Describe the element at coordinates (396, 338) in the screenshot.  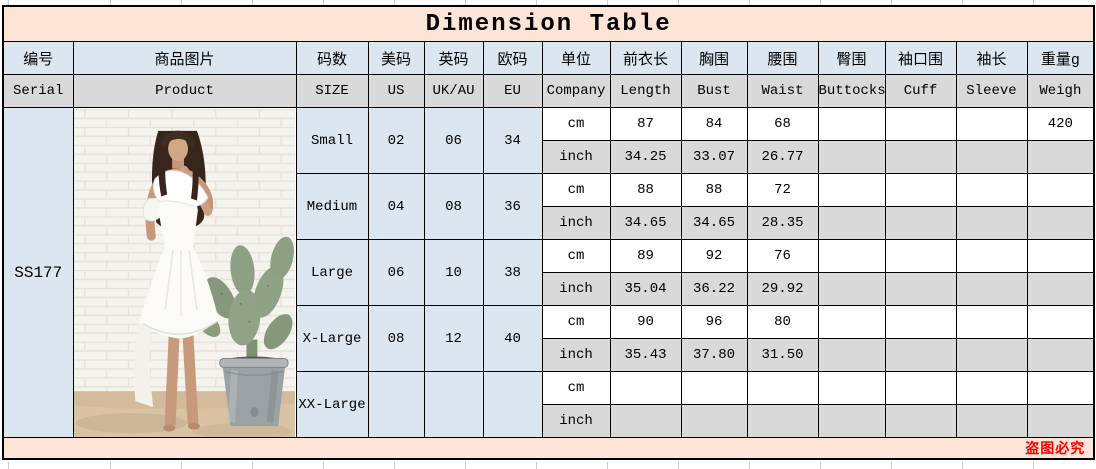
I see `us-size-cell: 08` at that location.